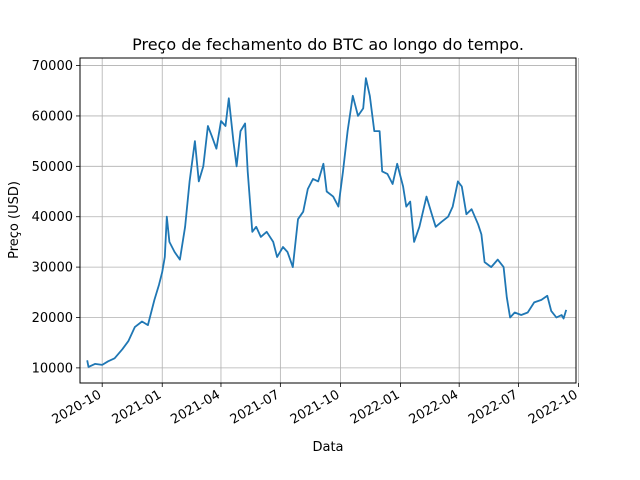 The width and height of the screenshot is (640, 480). I want to click on y-tick-label: 10000, so click(52, 368).